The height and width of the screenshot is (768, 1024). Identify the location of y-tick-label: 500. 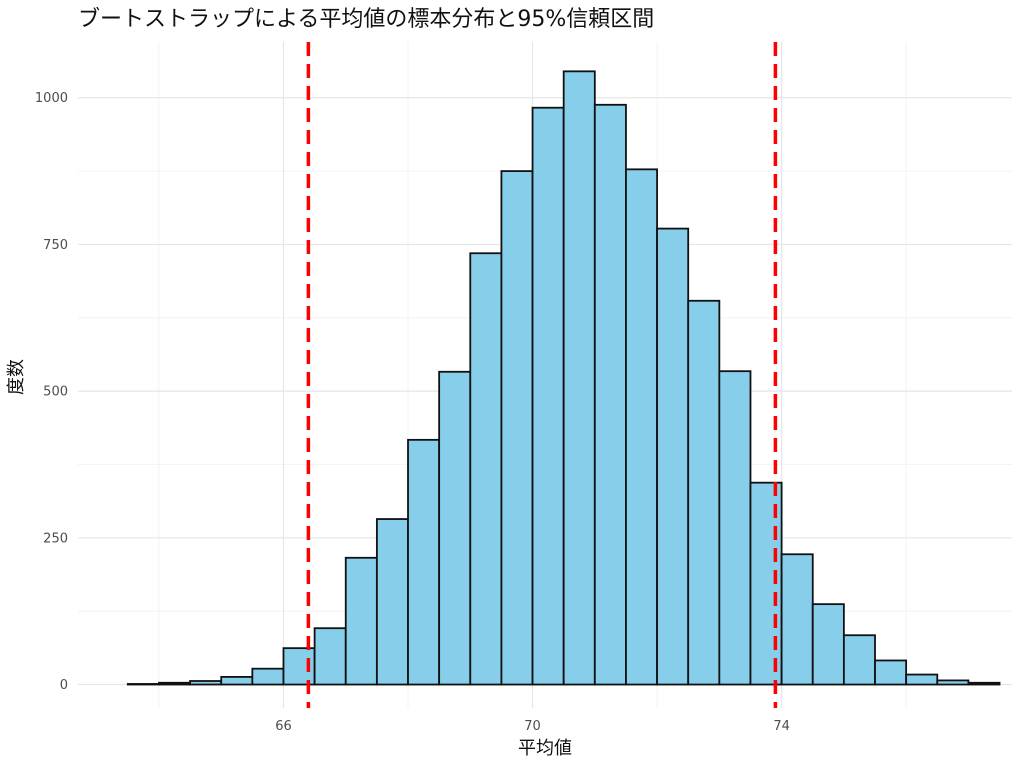
(55, 392).